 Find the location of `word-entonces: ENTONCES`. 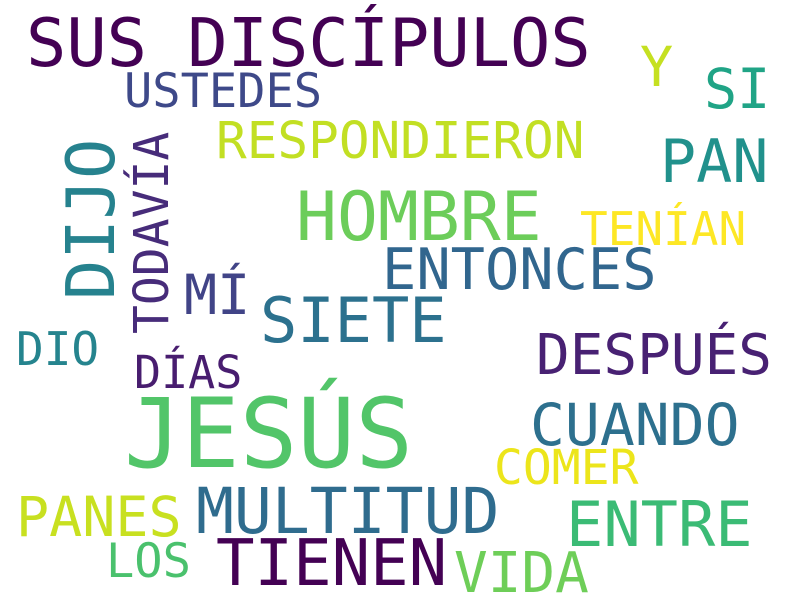

word-entonces: ENTONCES is located at coordinates (519, 270).